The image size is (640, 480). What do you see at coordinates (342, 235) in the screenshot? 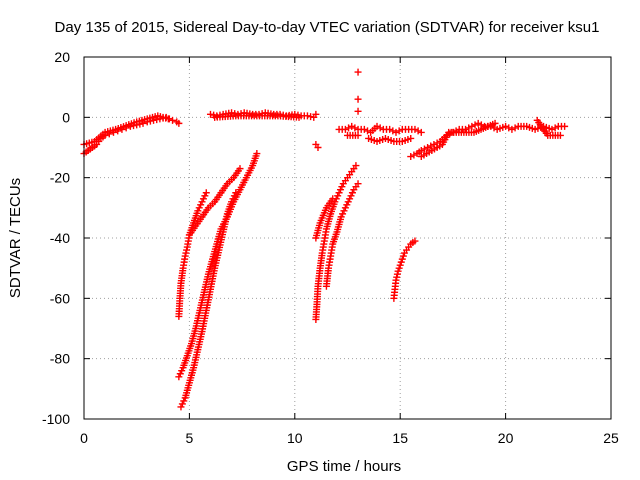
I see `series-dip-B-lower` at bounding box center [342, 235].